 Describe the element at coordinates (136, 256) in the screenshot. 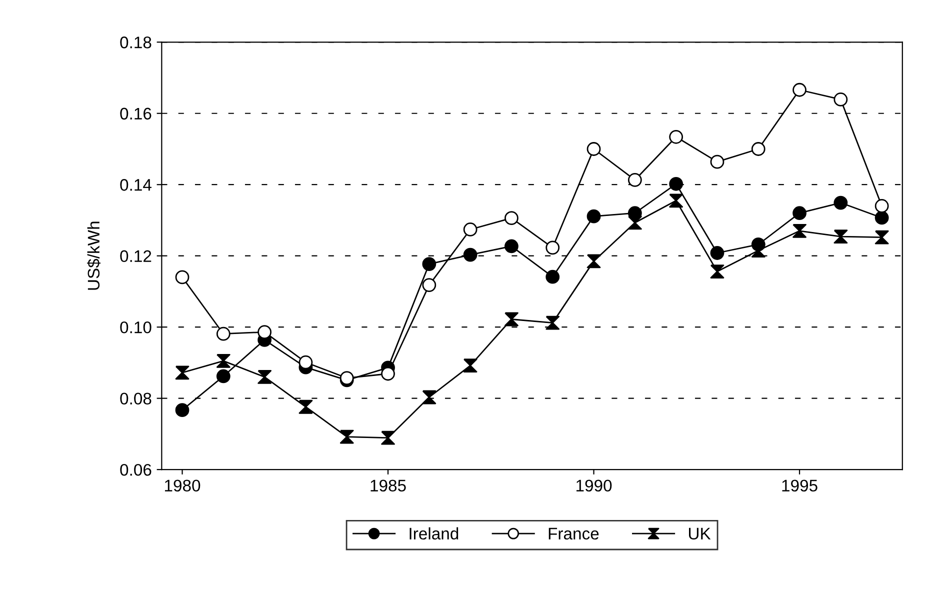

I see `y-tick-label: 0.12` at that location.